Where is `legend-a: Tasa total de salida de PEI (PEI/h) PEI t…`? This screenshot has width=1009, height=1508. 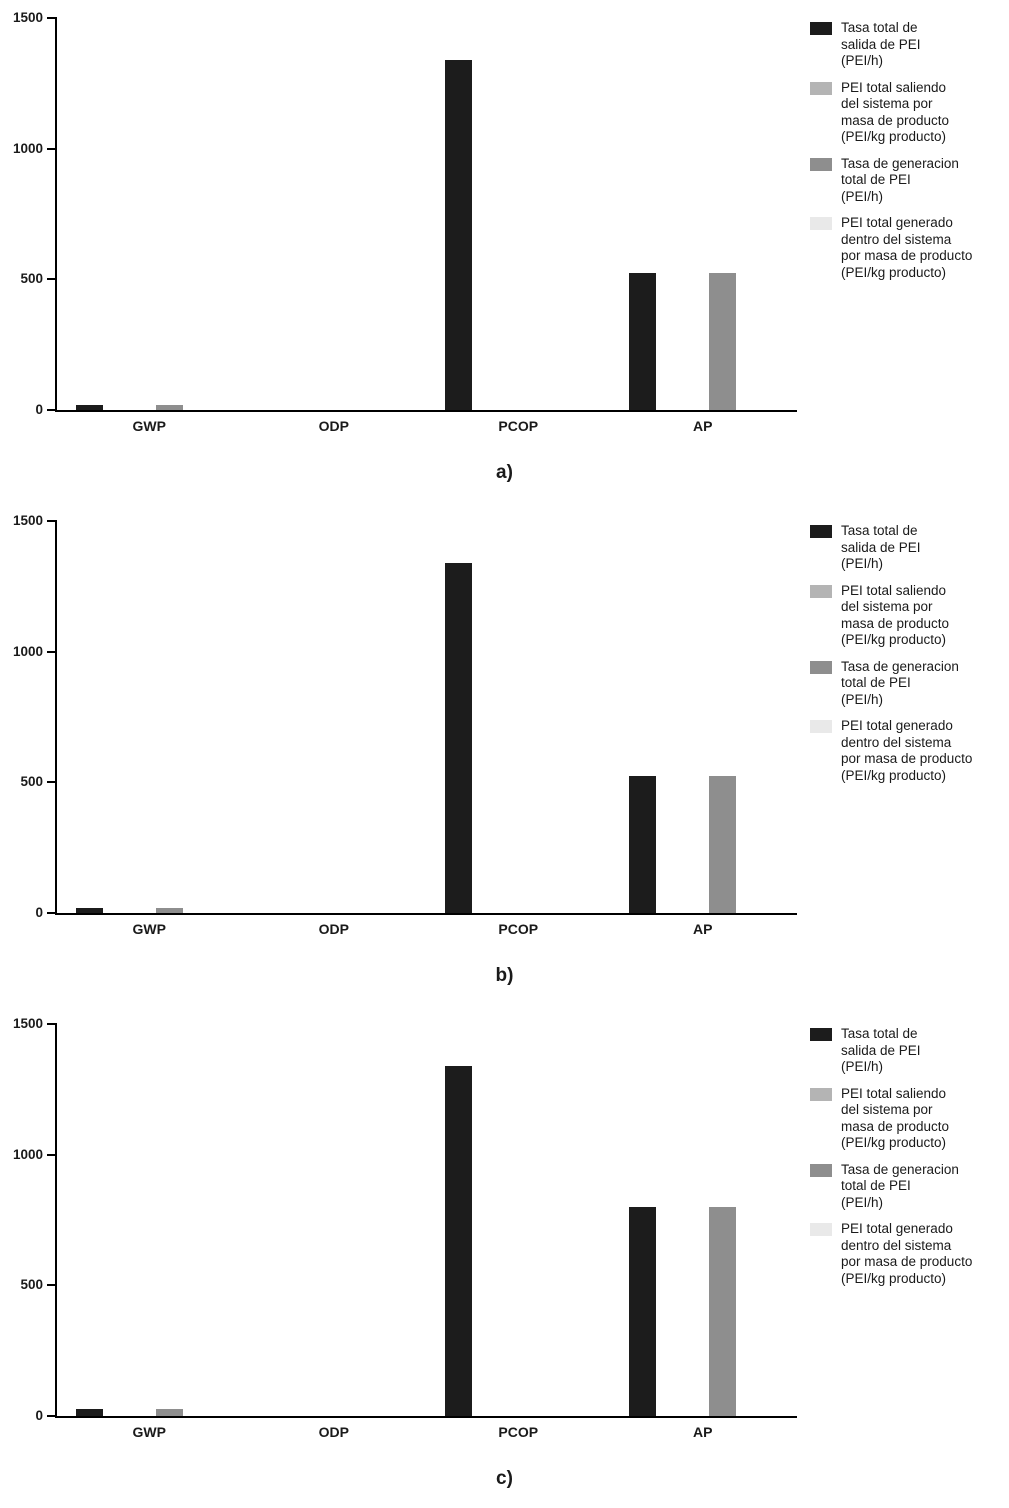 legend-a: Tasa total de salida de PEI (PEI/h) PEI t… is located at coordinates (908, 155).